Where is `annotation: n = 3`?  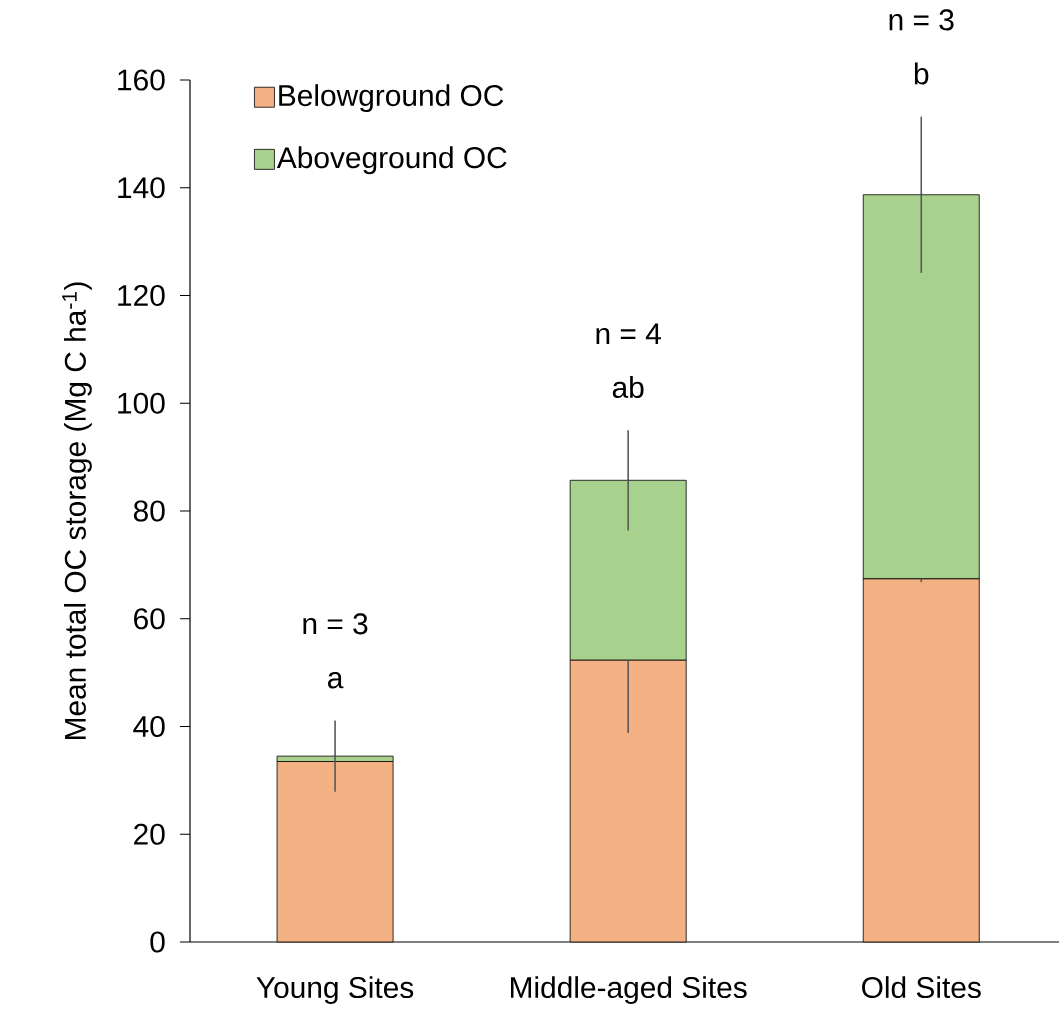 annotation: n = 3 is located at coordinates (335, 624).